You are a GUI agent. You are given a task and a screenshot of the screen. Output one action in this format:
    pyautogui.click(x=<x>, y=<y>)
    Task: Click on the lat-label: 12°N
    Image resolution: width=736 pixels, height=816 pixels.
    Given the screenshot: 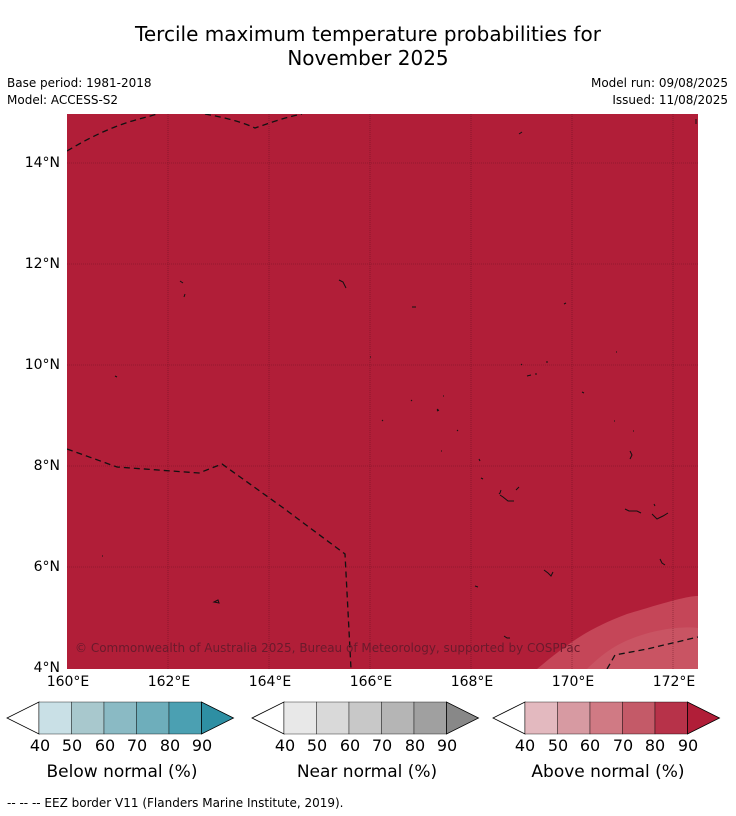 What is the action you would take?
    pyautogui.click(x=42, y=264)
    